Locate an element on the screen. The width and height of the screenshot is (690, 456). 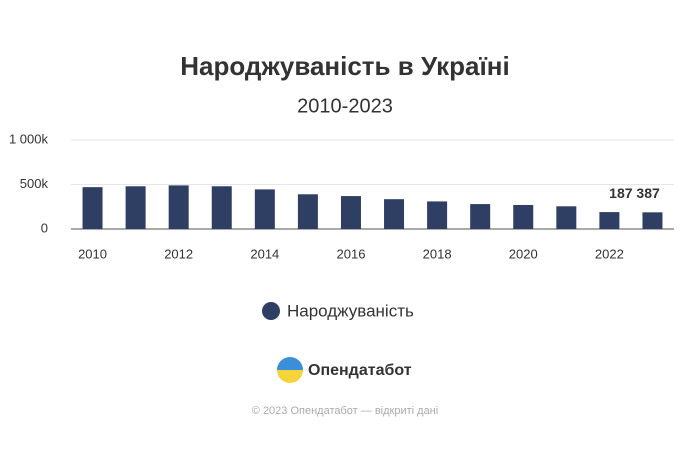
x-tick-label: 2012 is located at coordinates (178, 253).